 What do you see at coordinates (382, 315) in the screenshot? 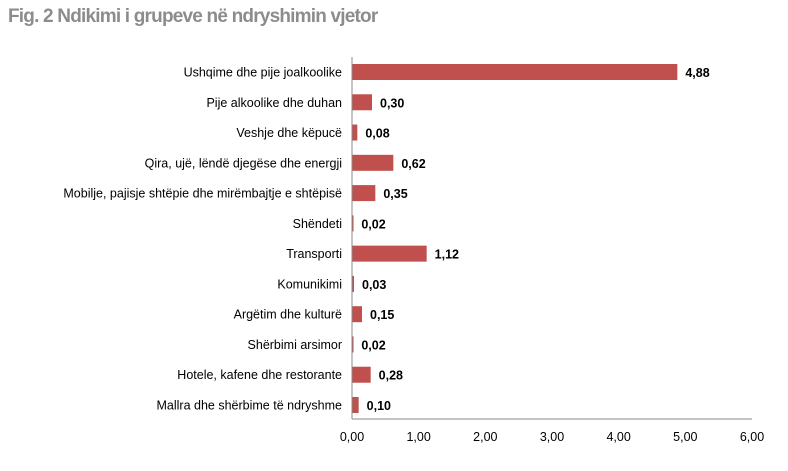
I see `value-label: 0,15` at bounding box center [382, 315].